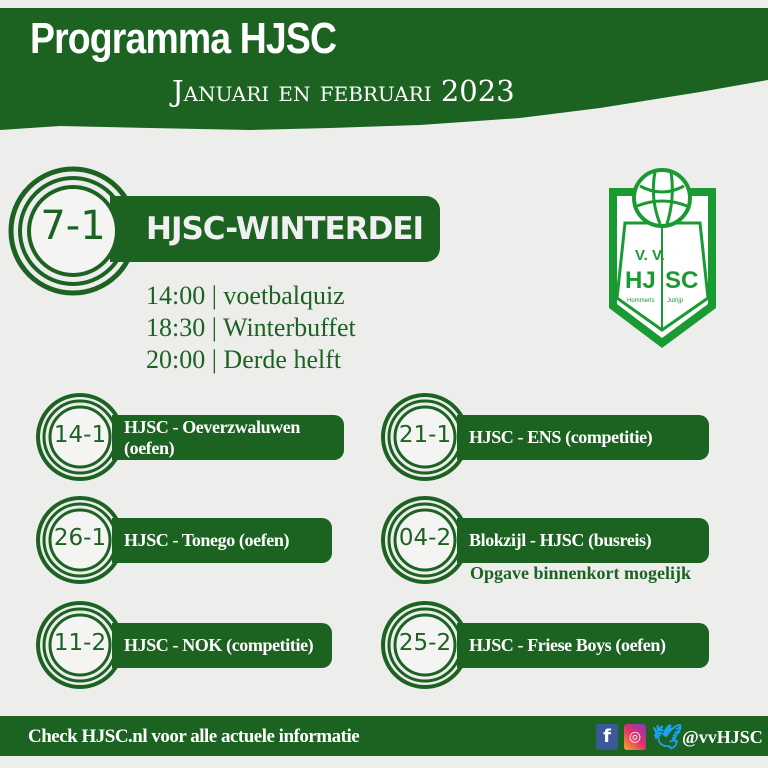  I want to click on schedule-item: 20:00 | Derde helft, so click(244, 359).